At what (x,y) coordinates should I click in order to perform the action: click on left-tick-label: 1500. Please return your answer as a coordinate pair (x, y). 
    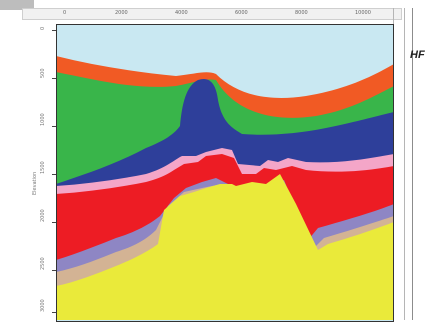
    Looking at the image, I should click on (43, 167).